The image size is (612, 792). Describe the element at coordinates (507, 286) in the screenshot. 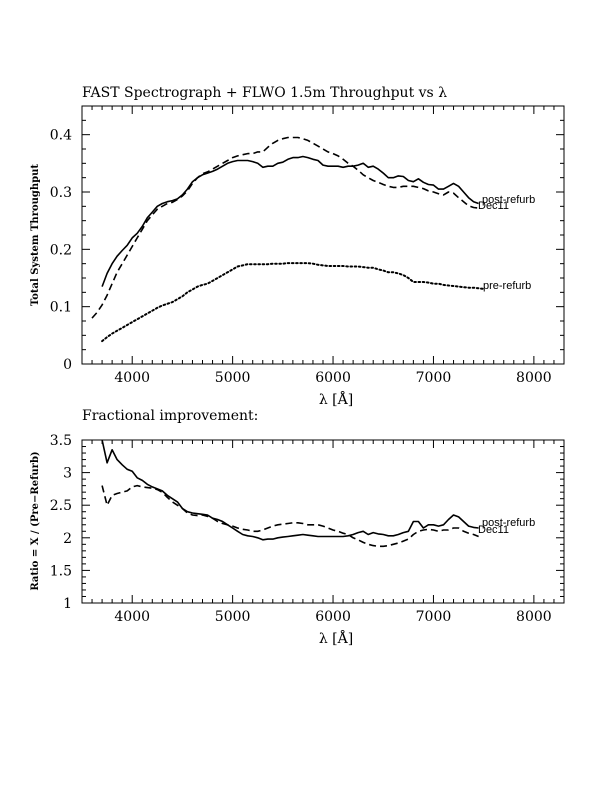

I see `legend-label-pre-refurb: pre-refurb` at that location.